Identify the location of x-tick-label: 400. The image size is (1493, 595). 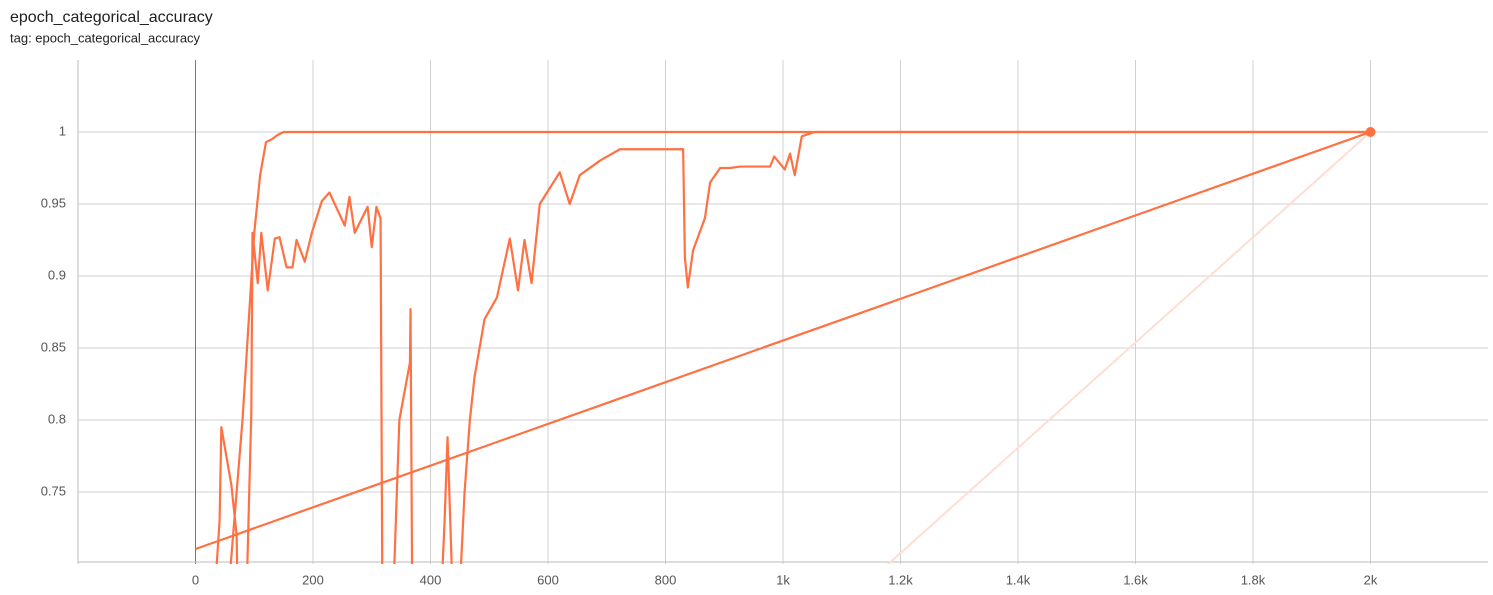
(431, 579).